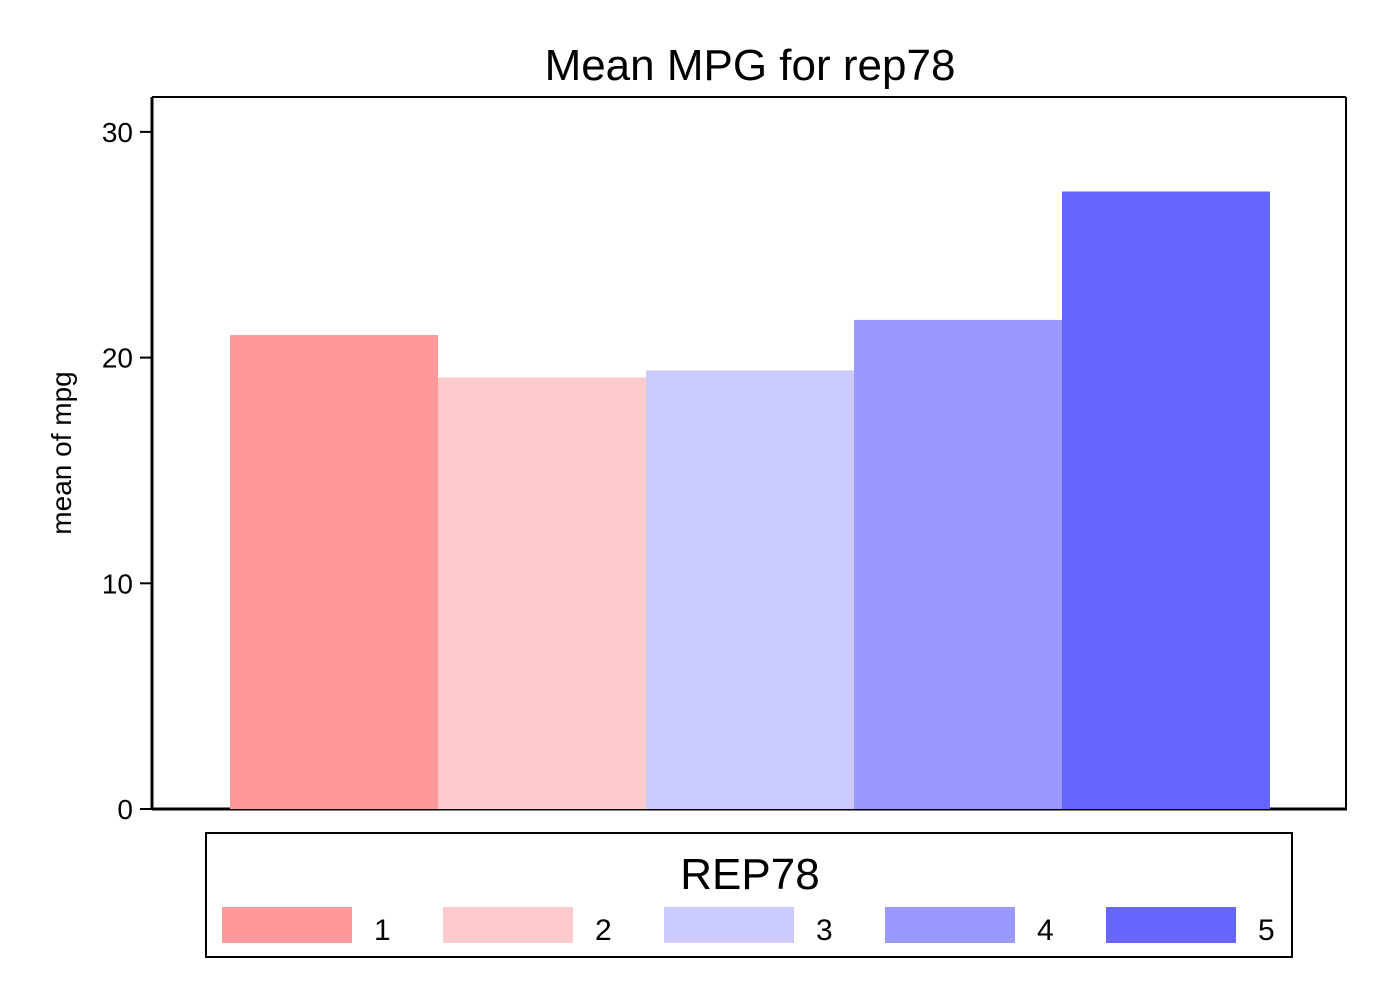  Describe the element at coordinates (749, 874) in the screenshot. I see `legend-title: REP78` at that location.